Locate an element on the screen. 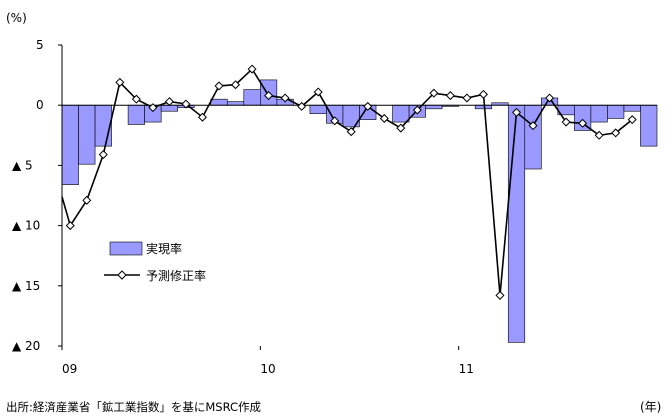 Image resolution: width=672 pixels, height=418 pixels. x-tick-label: 11 is located at coordinates (466, 369).